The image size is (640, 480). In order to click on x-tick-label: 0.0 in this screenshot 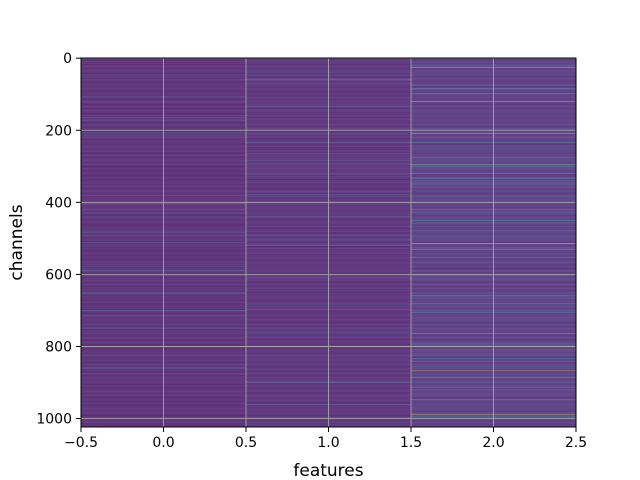, I will do `click(163, 443)`.